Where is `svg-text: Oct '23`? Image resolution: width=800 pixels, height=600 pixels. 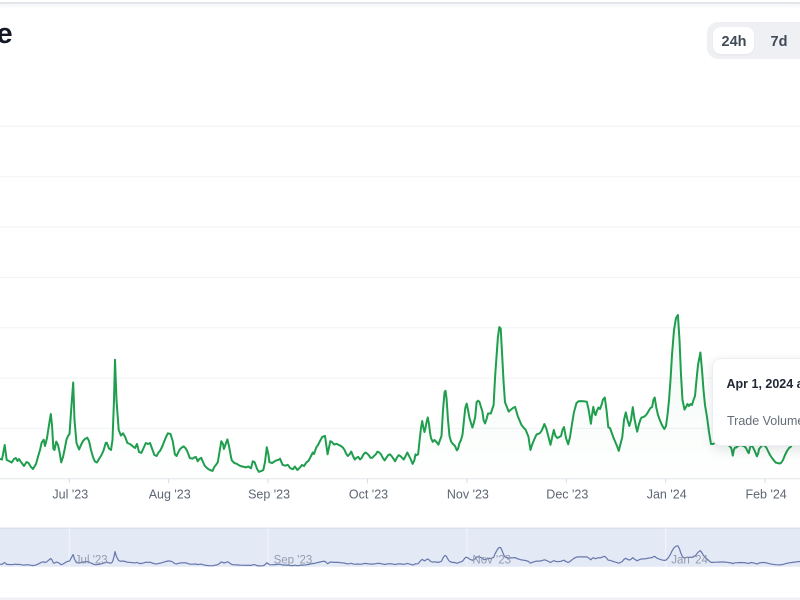
svg-text: Oct '23 is located at coordinates (368, 495).